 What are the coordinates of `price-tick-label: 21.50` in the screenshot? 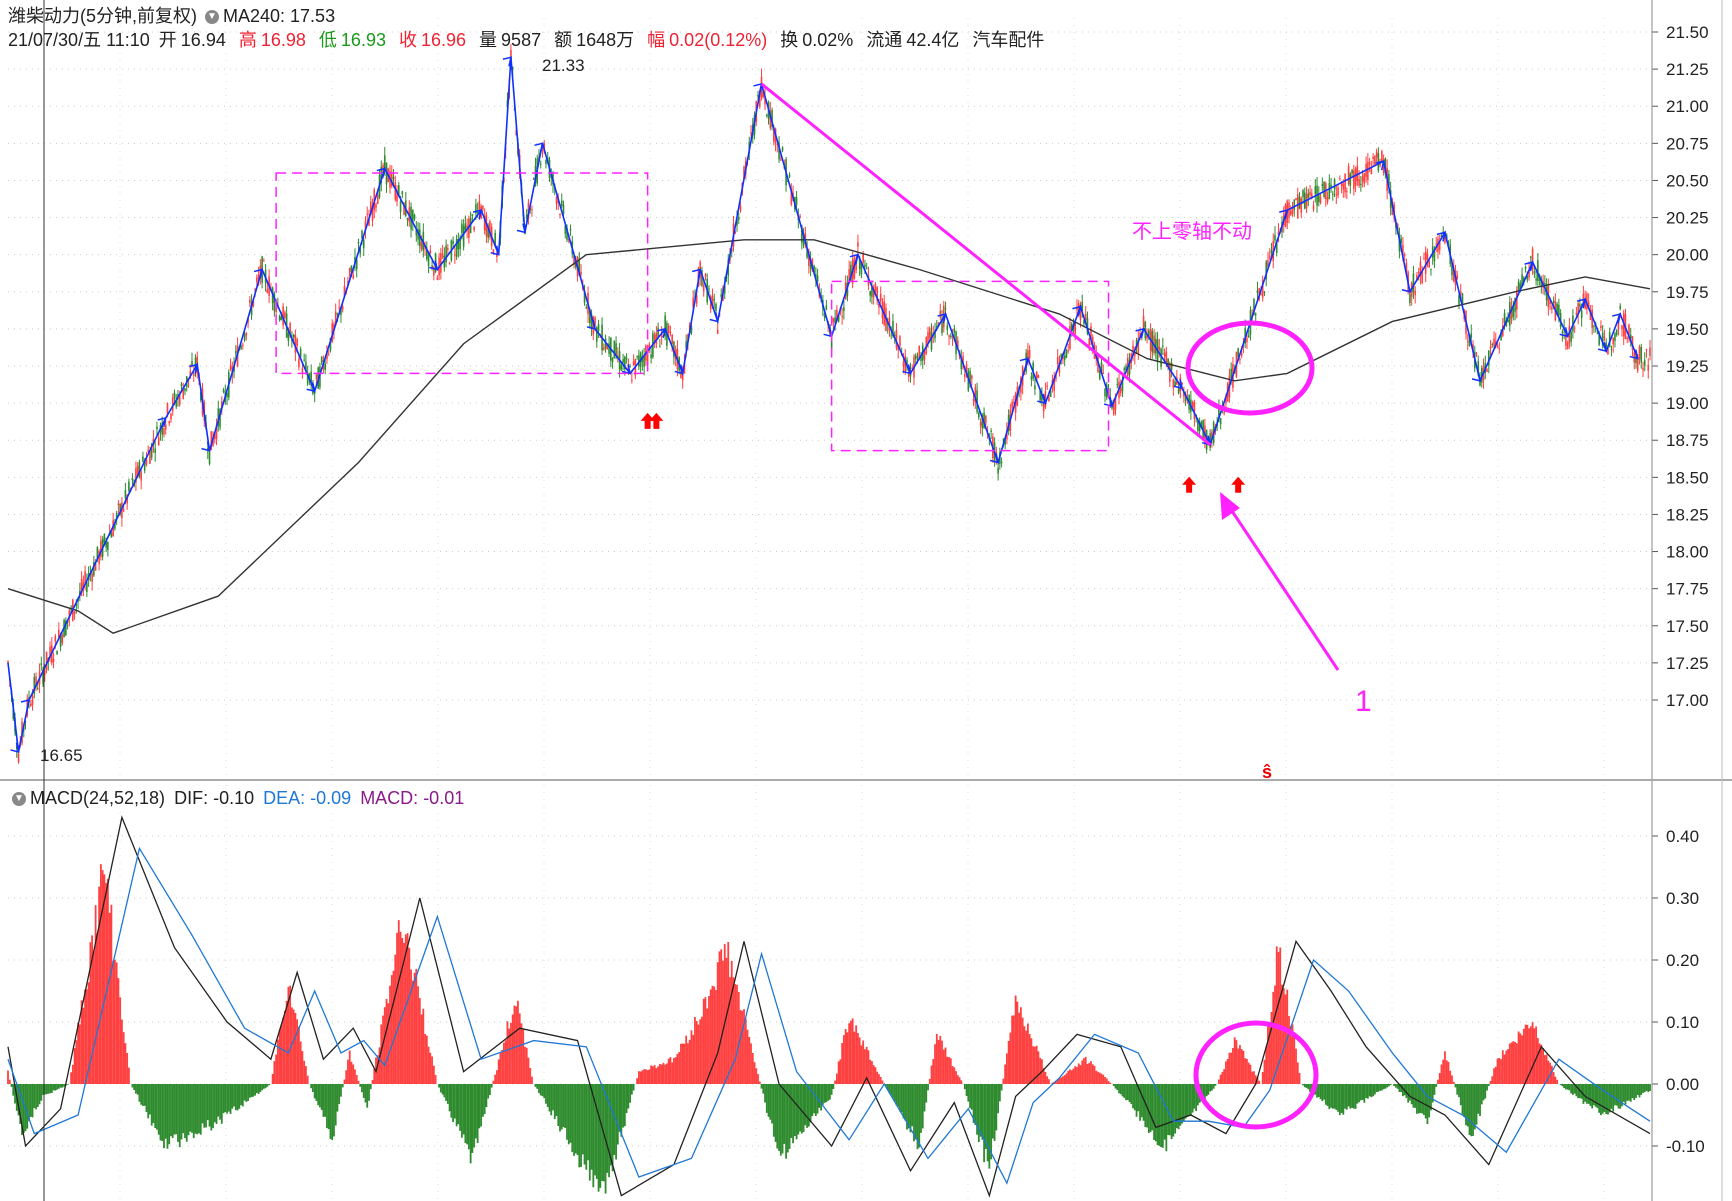 It's located at (1687, 32).